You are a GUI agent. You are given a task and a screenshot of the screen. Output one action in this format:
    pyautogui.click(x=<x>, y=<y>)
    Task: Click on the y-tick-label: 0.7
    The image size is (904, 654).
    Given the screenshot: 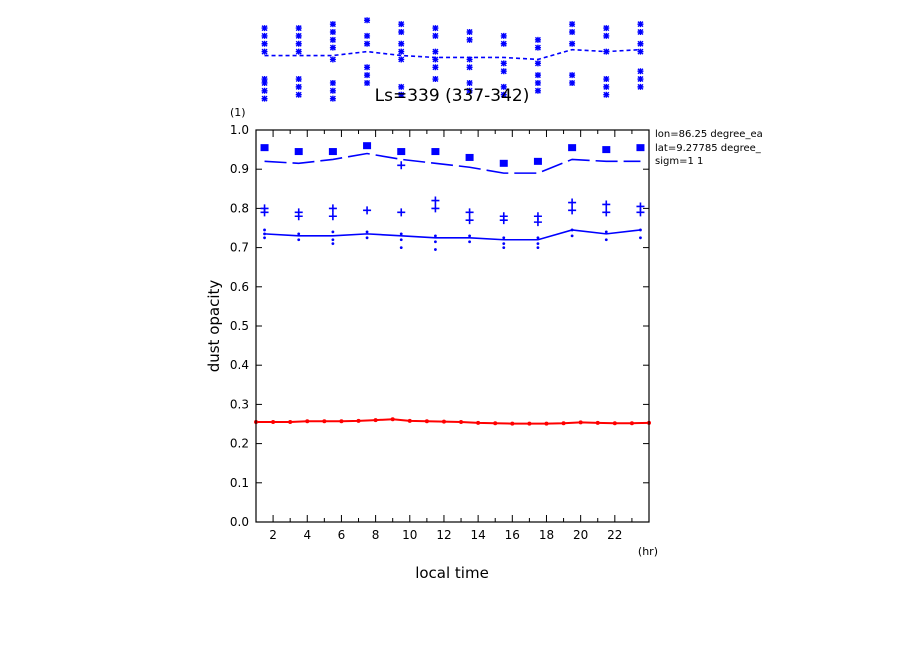 What is the action you would take?
    pyautogui.click(x=239, y=248)
    